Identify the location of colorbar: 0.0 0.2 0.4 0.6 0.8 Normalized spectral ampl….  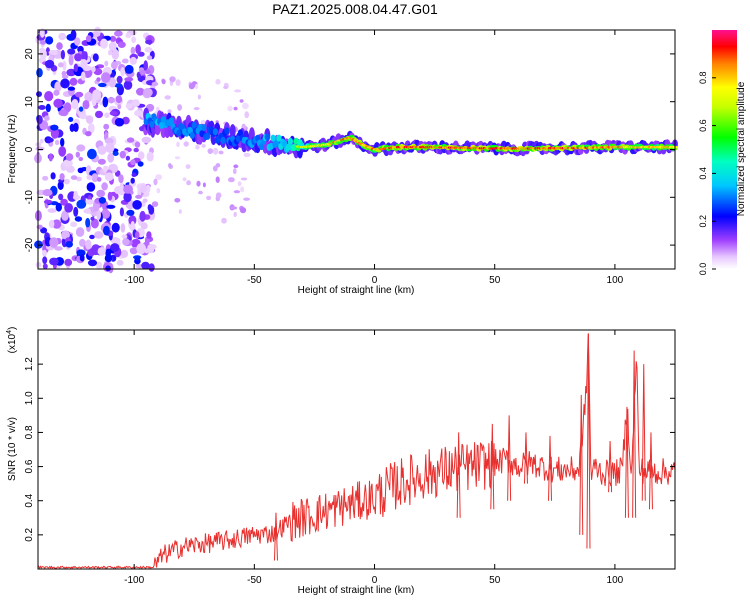
(722, 152).